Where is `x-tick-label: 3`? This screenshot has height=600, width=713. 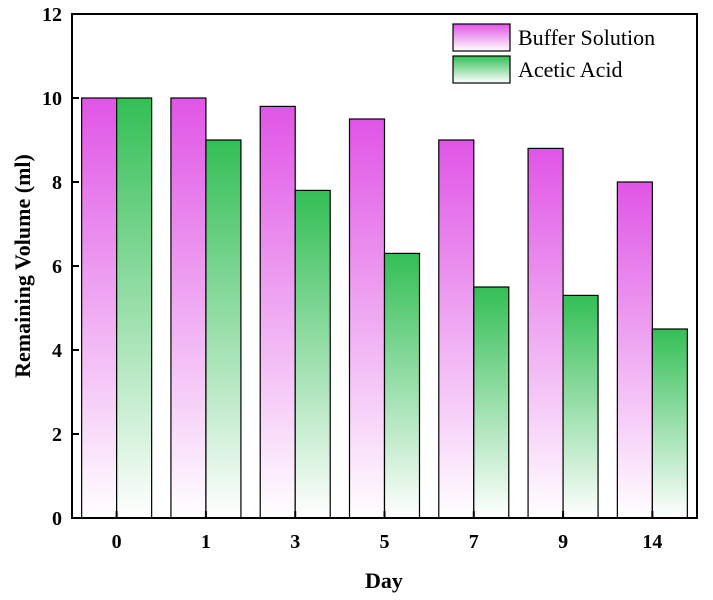 x-tick-label: 3 is located at coordinates (295, 542).